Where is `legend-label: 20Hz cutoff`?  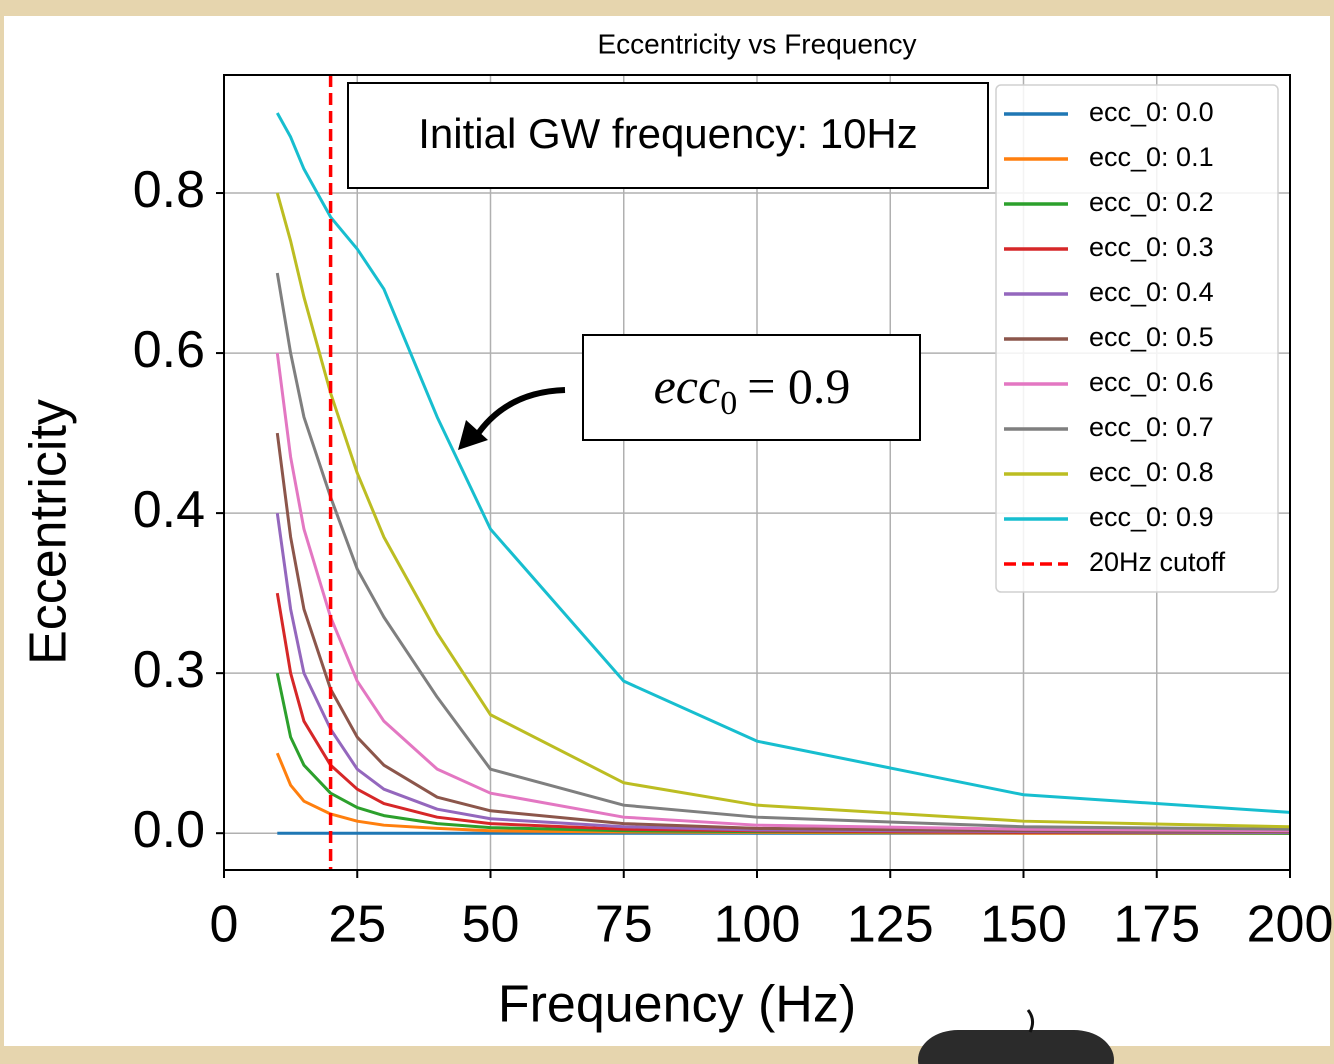
legend-label: 20Hz cutoff is located at coordinates (1157, 562).